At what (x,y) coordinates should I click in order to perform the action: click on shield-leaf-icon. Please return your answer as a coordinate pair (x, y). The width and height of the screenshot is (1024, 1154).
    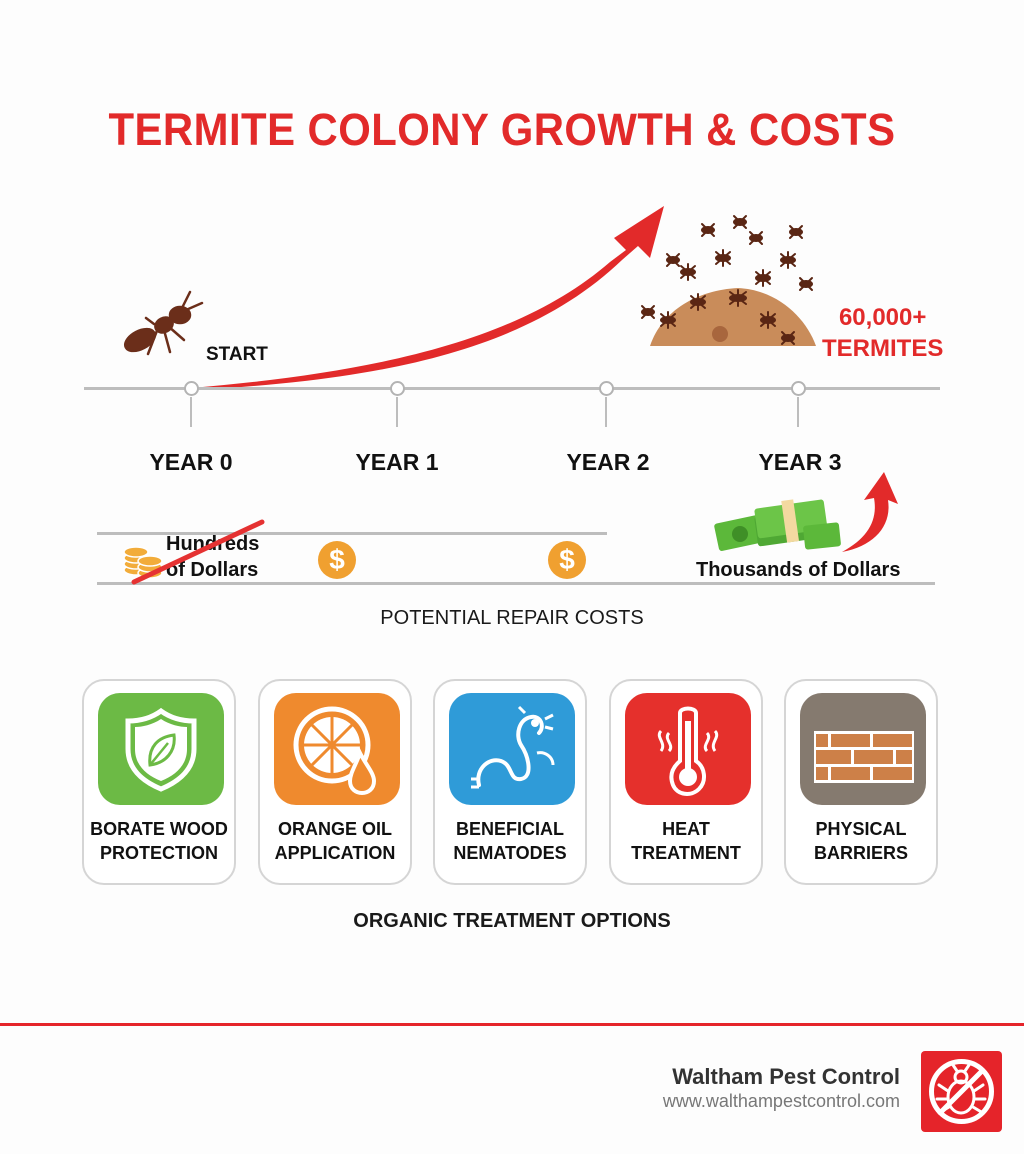
    Looking at the image, I should click on (161, 749).